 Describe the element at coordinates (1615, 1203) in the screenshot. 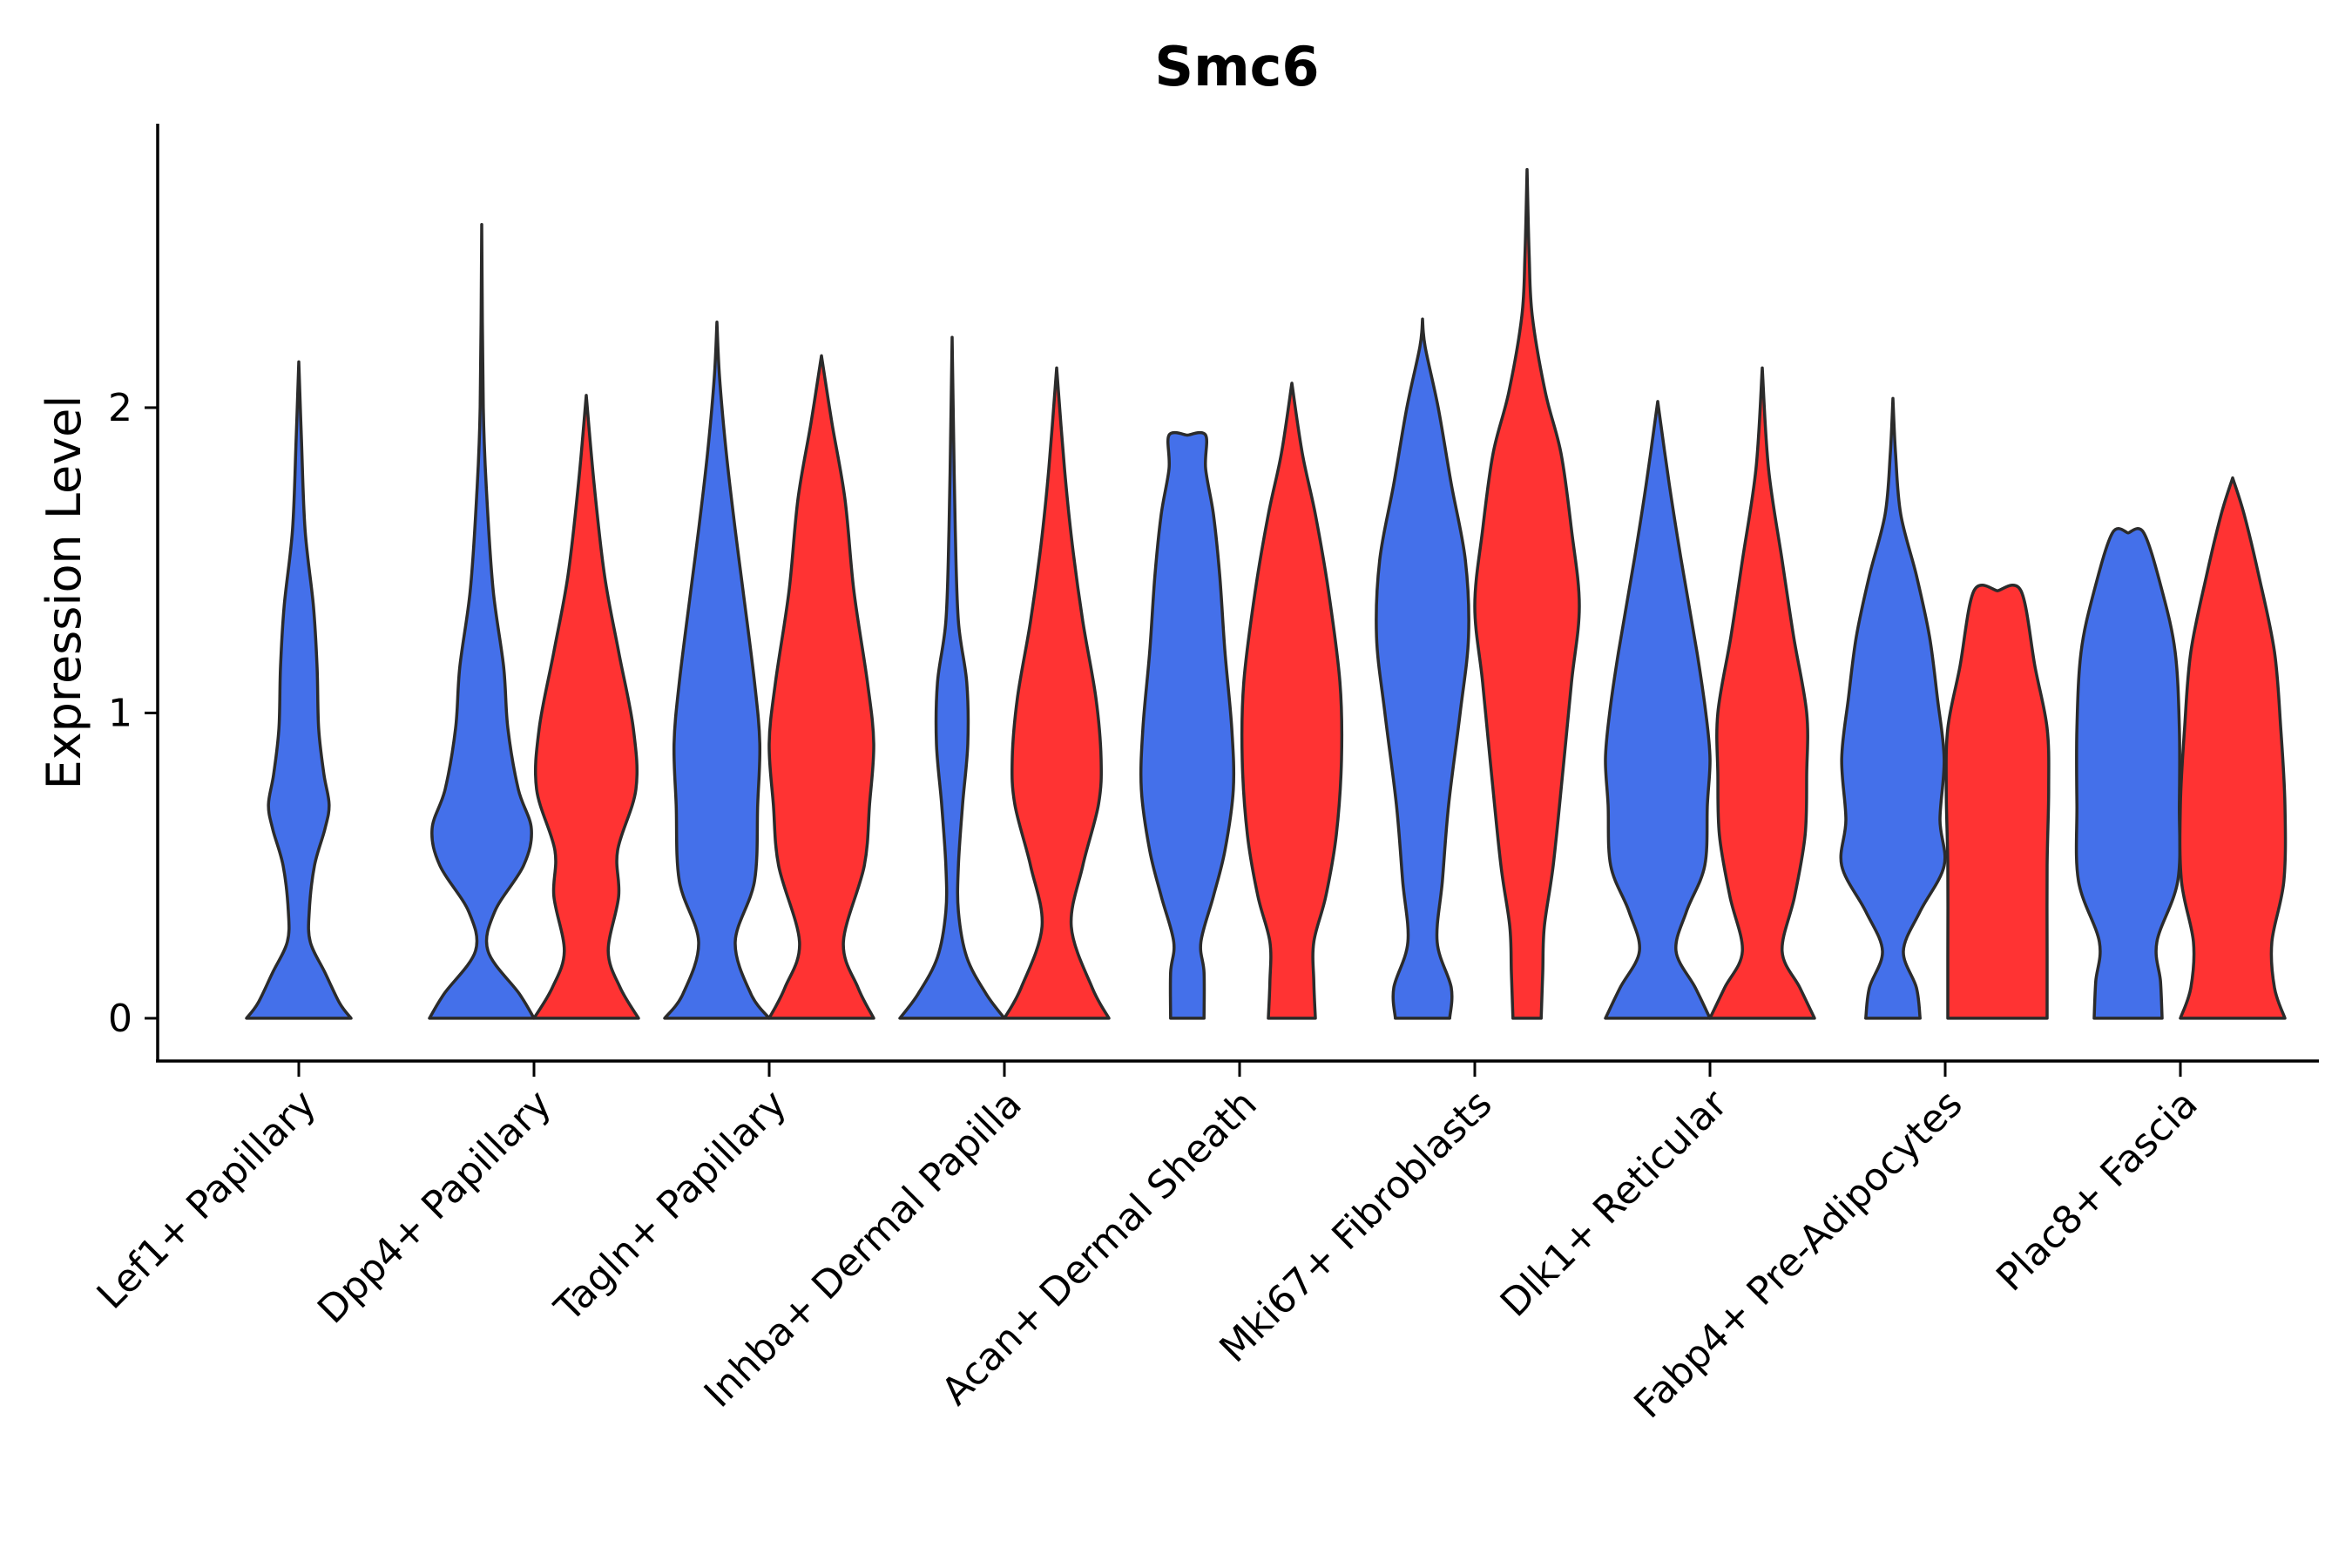

I see `x-category-label: Dlk1+ Reticular` at that location.